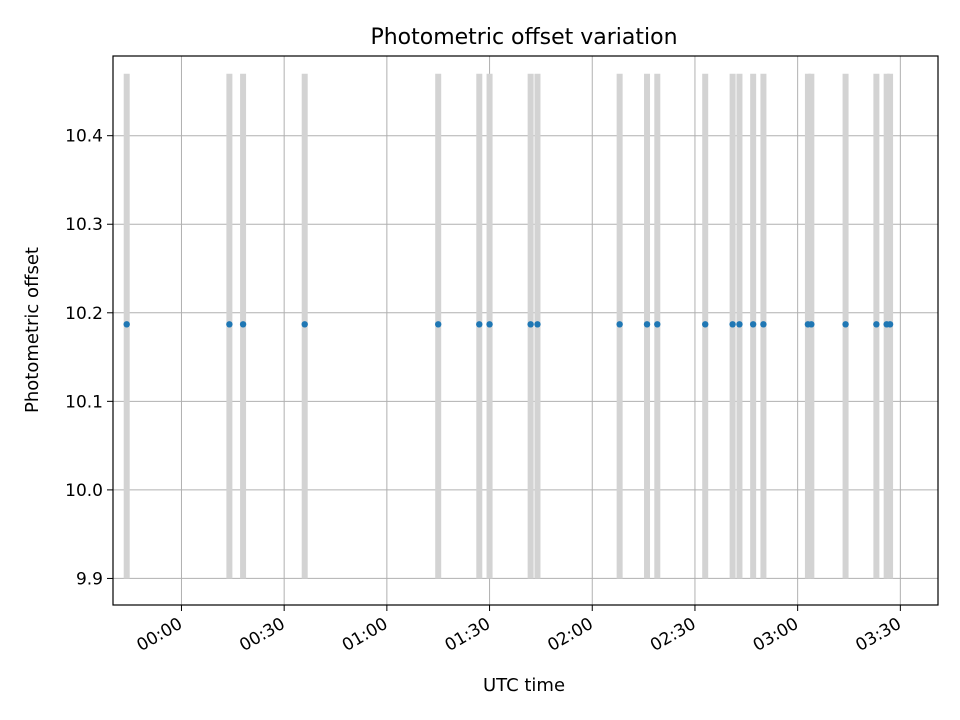 This screenshot has width=960, height=720. I want to click on y-tick-label: 10.2, so click(84, 314).